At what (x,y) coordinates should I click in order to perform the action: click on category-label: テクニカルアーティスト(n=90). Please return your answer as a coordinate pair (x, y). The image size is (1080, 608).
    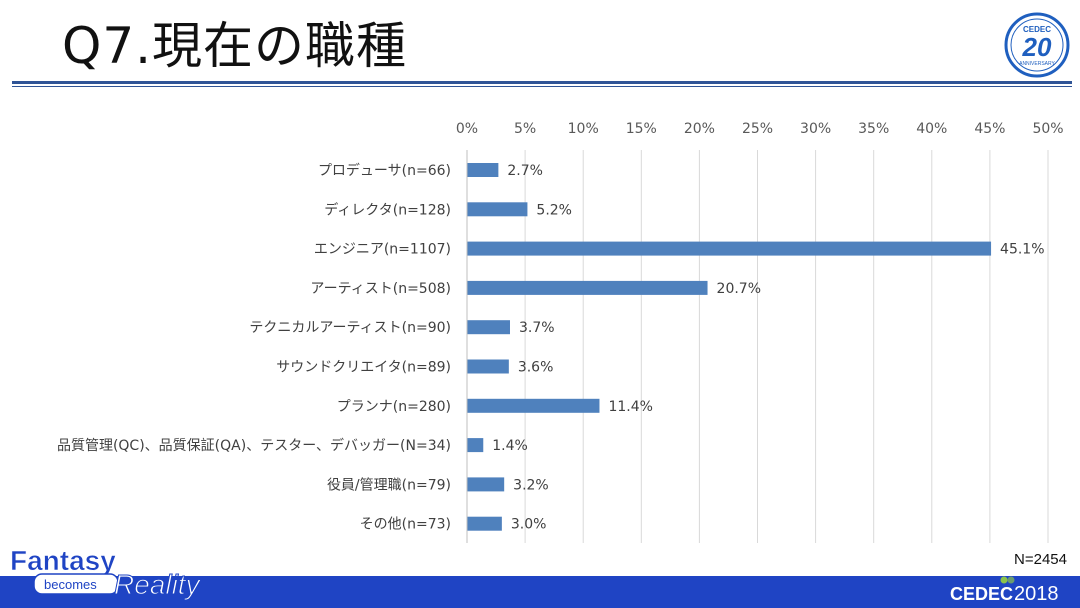
    Looking at the image, I should click on (350, 328).